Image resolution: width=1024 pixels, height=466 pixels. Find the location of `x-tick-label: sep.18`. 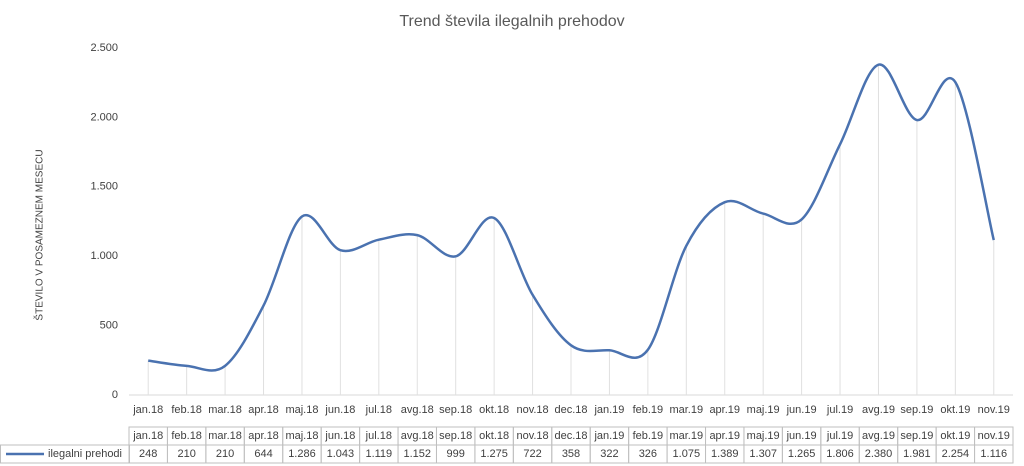

x-tick-label: sep.18 is located at coordinates (455, 410).